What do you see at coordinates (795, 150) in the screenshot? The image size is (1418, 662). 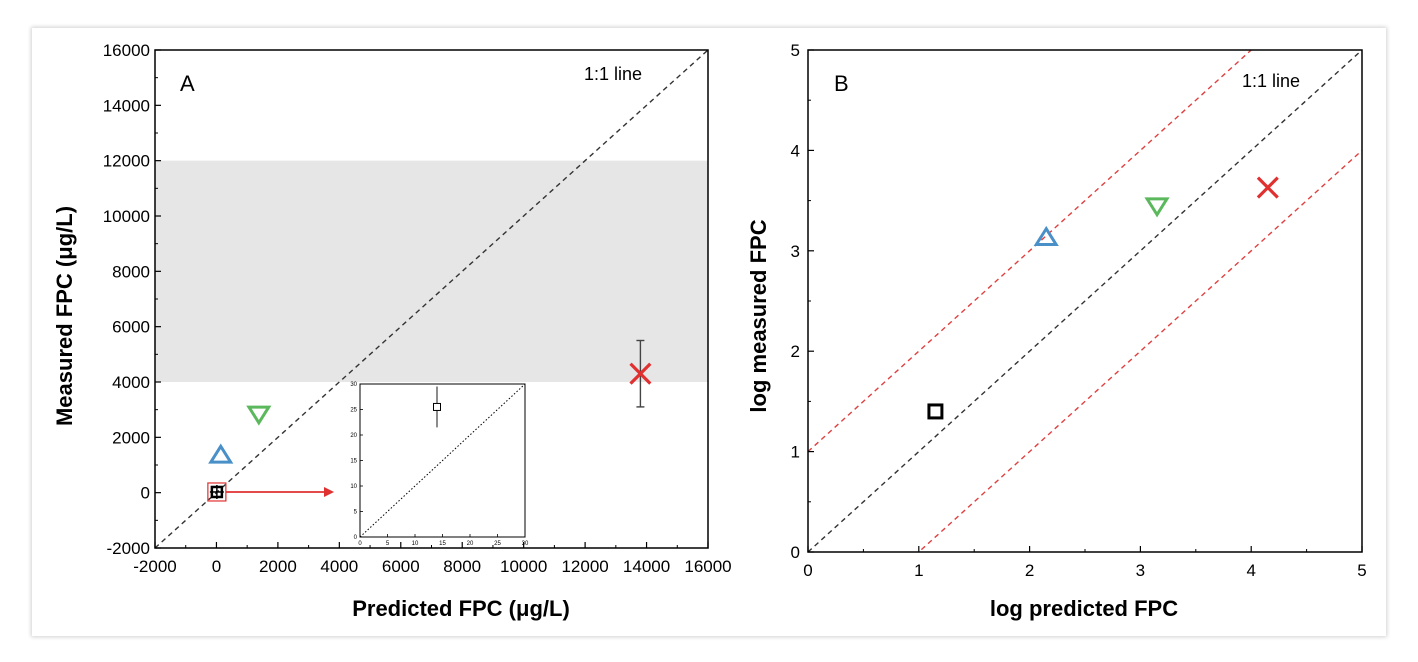 I see `panel-b-y-tick-label: 4` at bounding box center [795, 150].